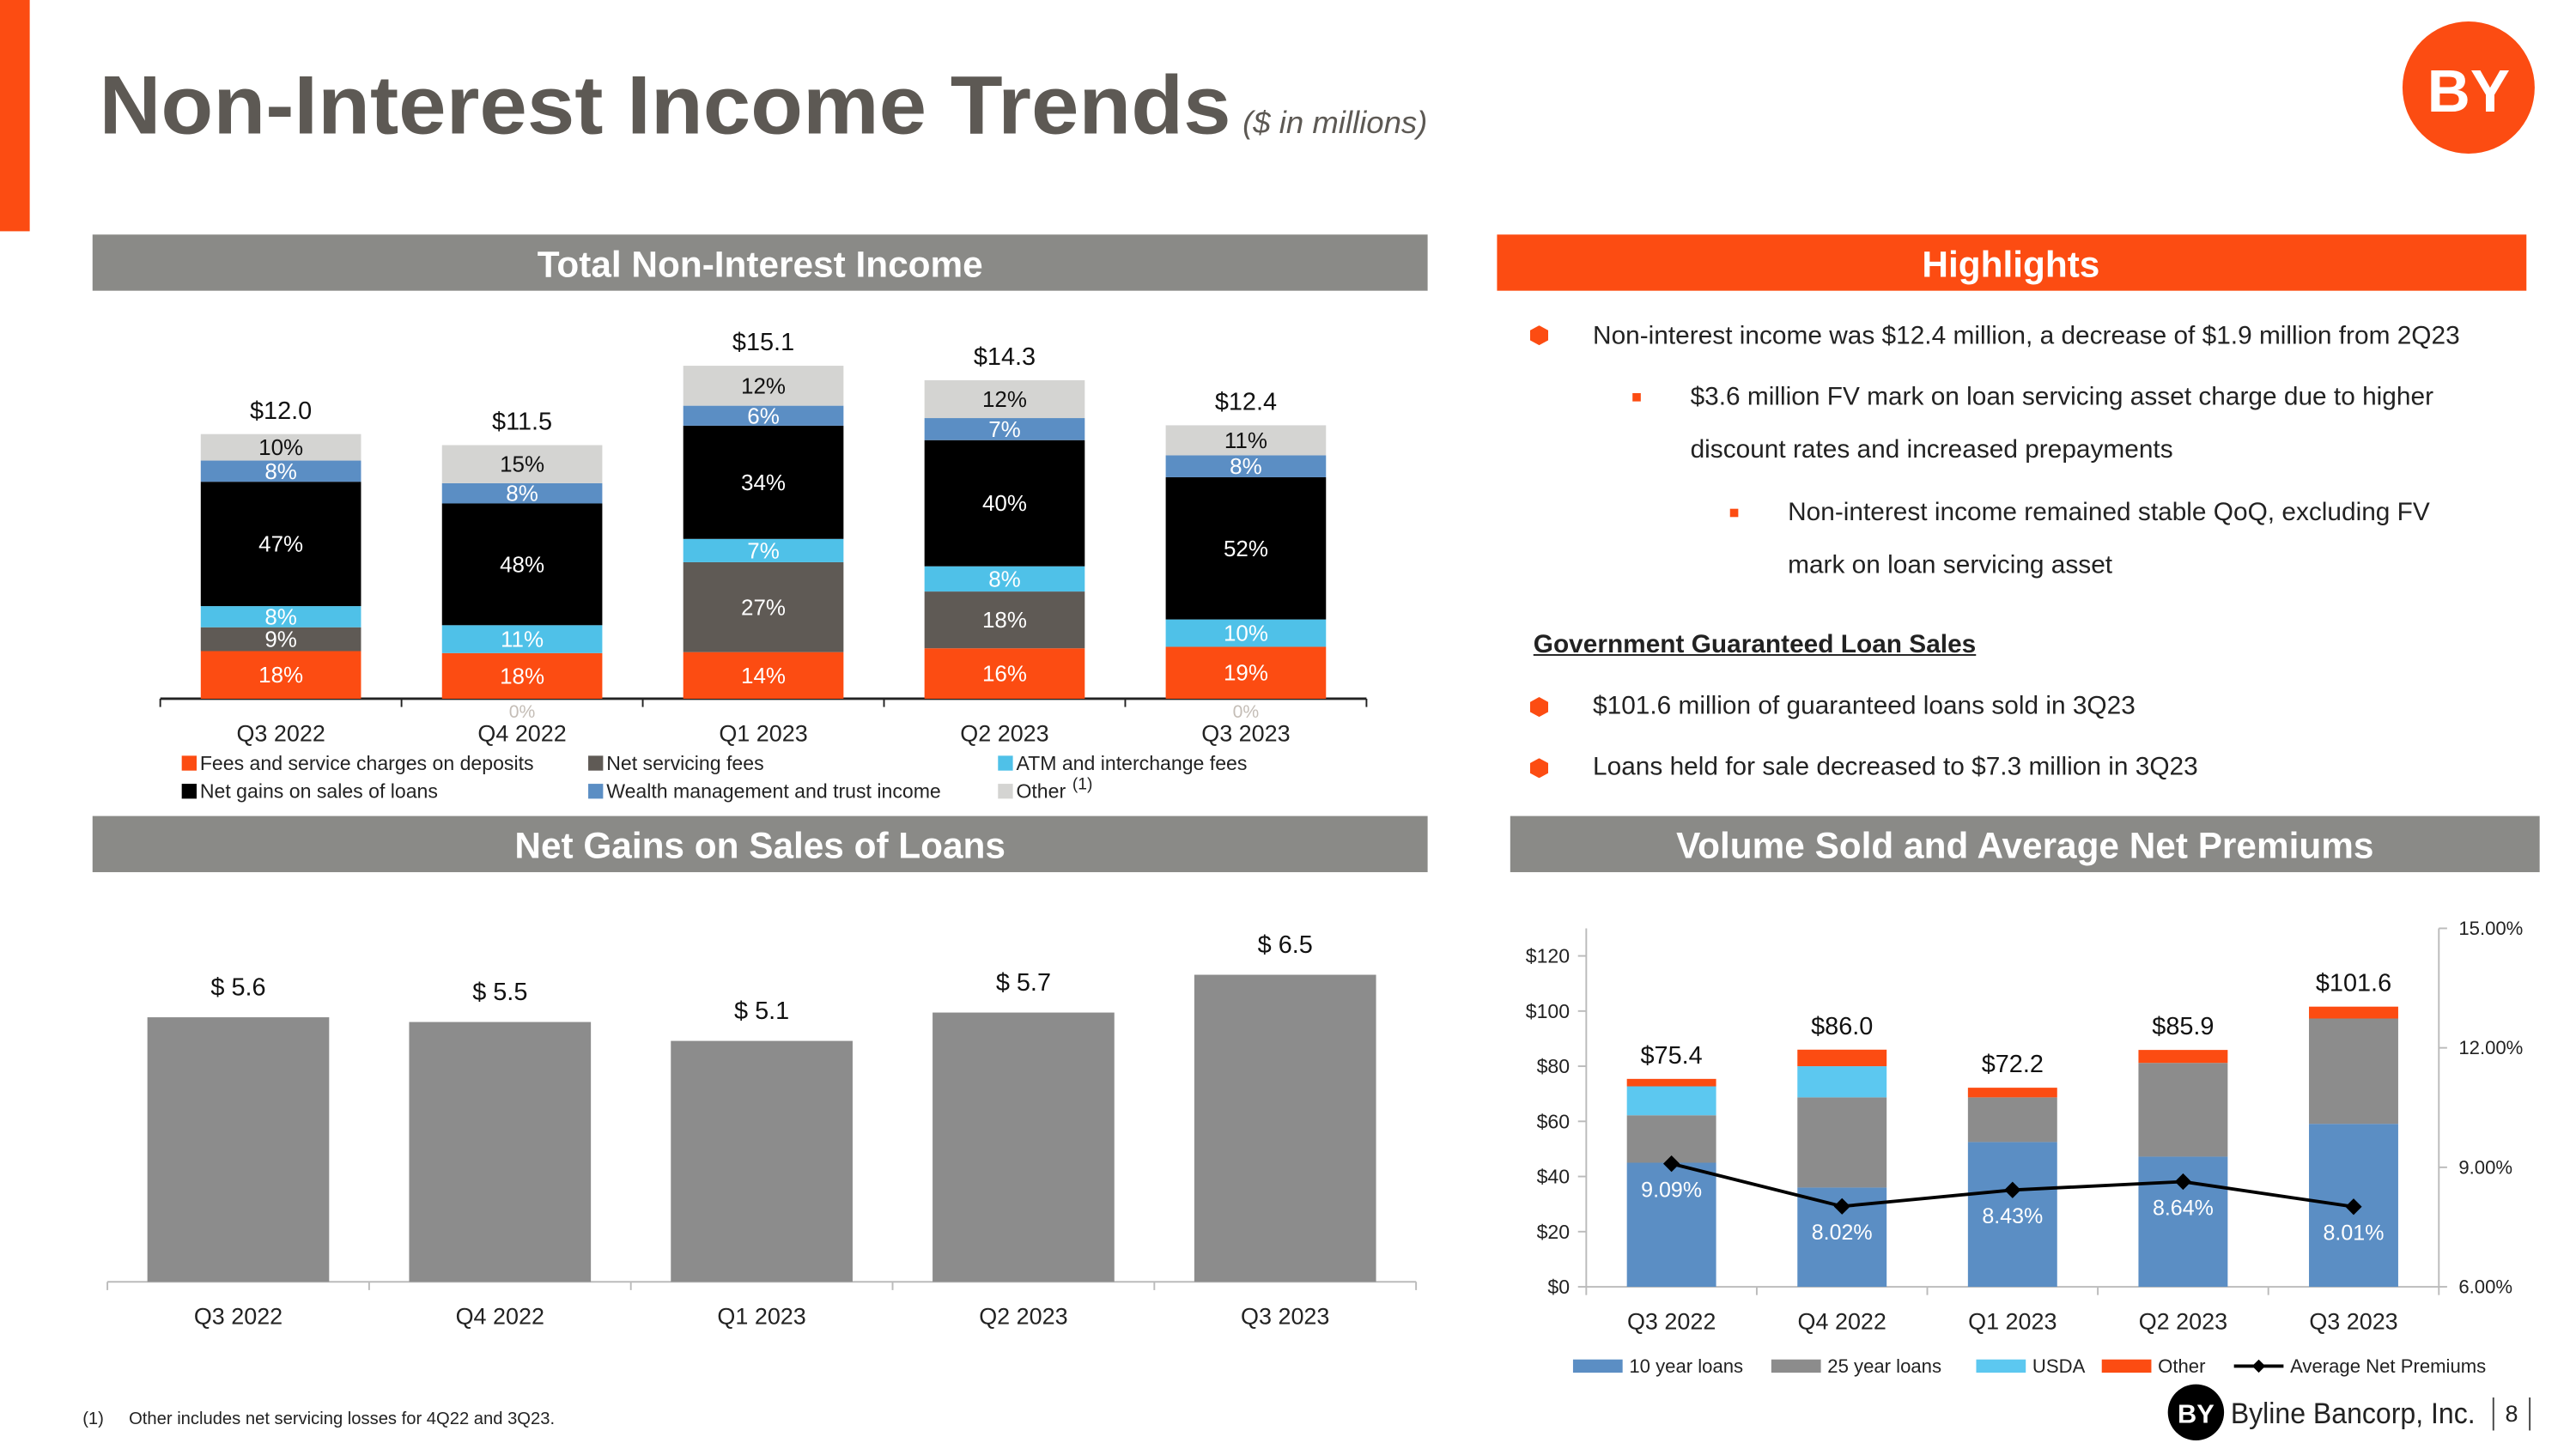 This screenshot has width=2576, height=1449. Describe the element at coordinates (522, 712) in the screenshot. I see `data-label: 0%` at that location.